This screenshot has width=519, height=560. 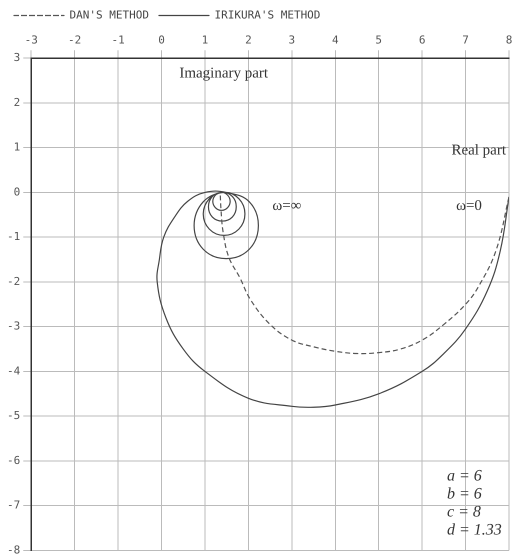 What do you see at coordinates (13, 371) in the screenshot?
I see `y-tick-label: -4` at bounding box center [13, 371].